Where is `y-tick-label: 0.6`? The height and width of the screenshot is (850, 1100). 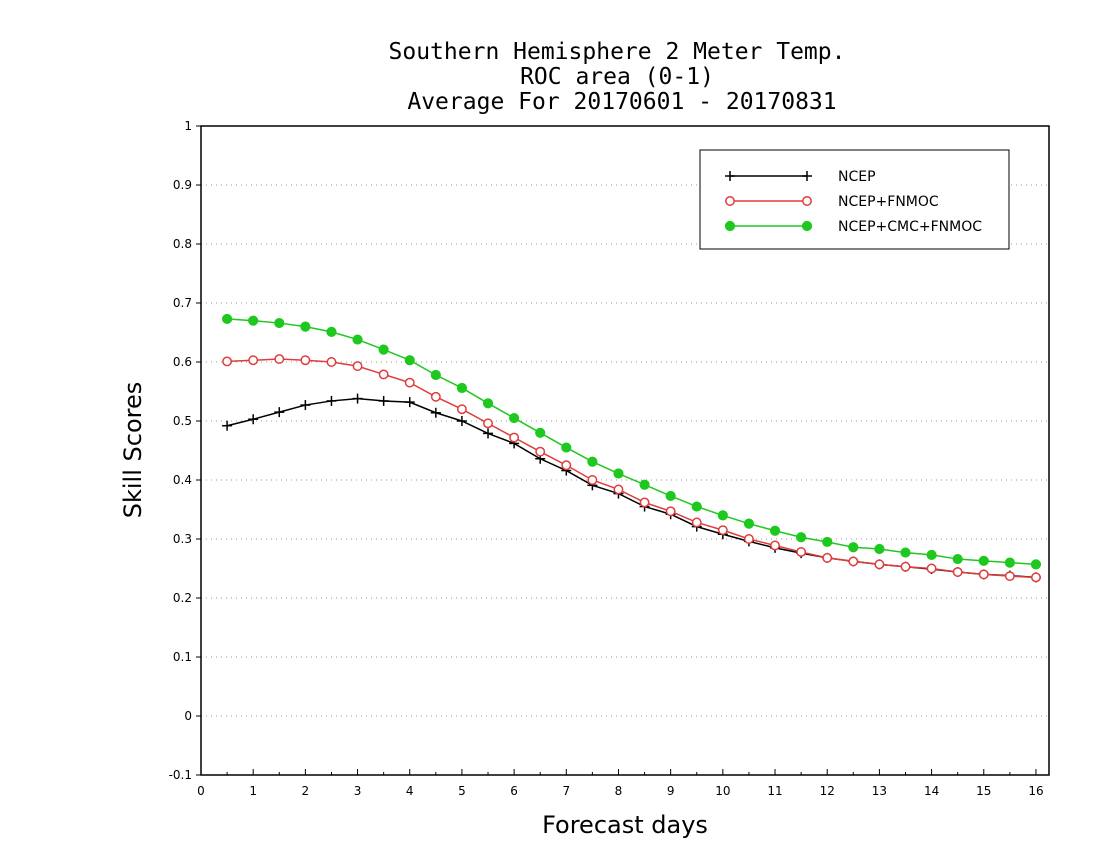 y-tick-label: 0.6 is located at coordinates (182, 362).